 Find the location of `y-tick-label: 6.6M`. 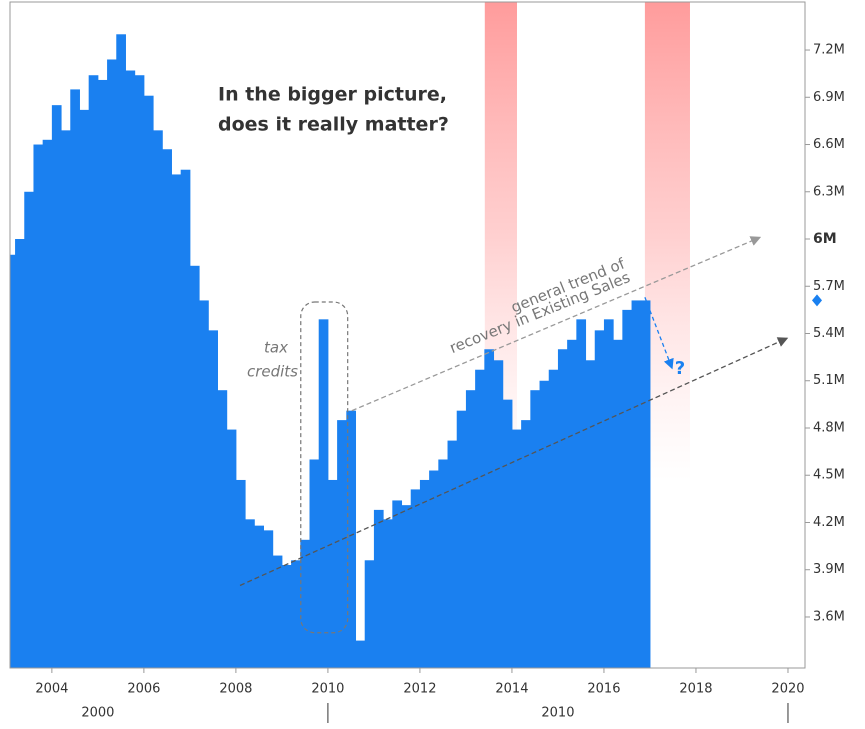

y-tick-label: 6.6M is located at coordinates (829, 144).